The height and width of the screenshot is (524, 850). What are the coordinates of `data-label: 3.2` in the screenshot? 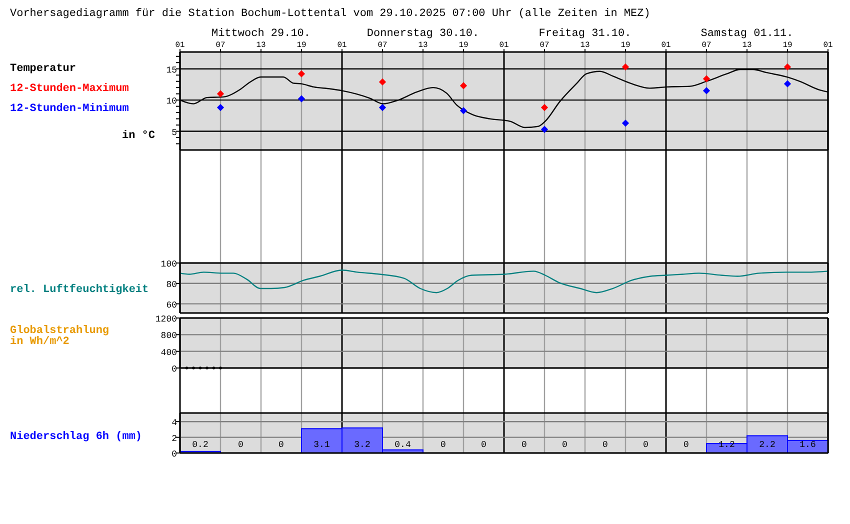 It's located at (362, 445).